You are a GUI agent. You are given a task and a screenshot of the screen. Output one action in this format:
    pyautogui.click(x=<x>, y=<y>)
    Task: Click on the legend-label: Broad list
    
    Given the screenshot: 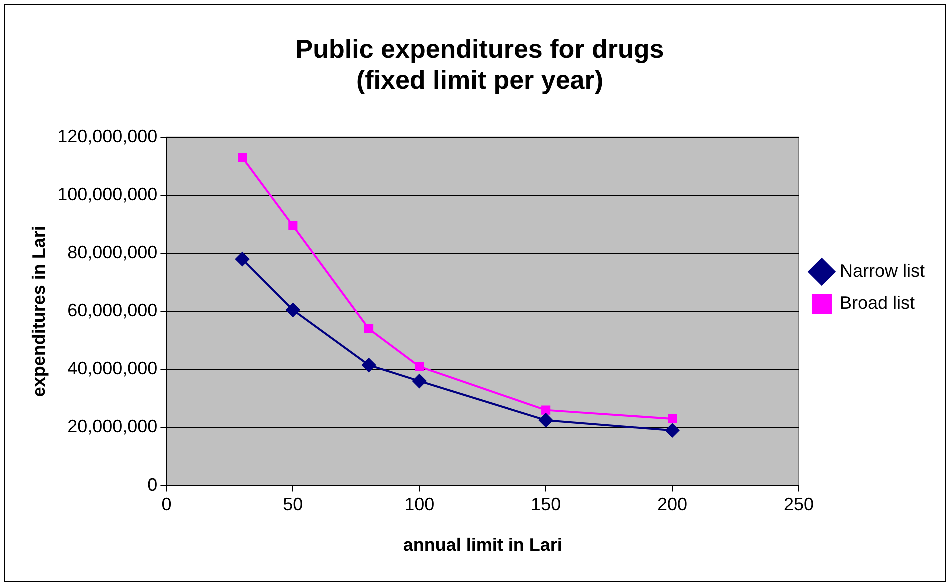 What is the action you would take?
    pyautogui.click(x=878, y=302)
    